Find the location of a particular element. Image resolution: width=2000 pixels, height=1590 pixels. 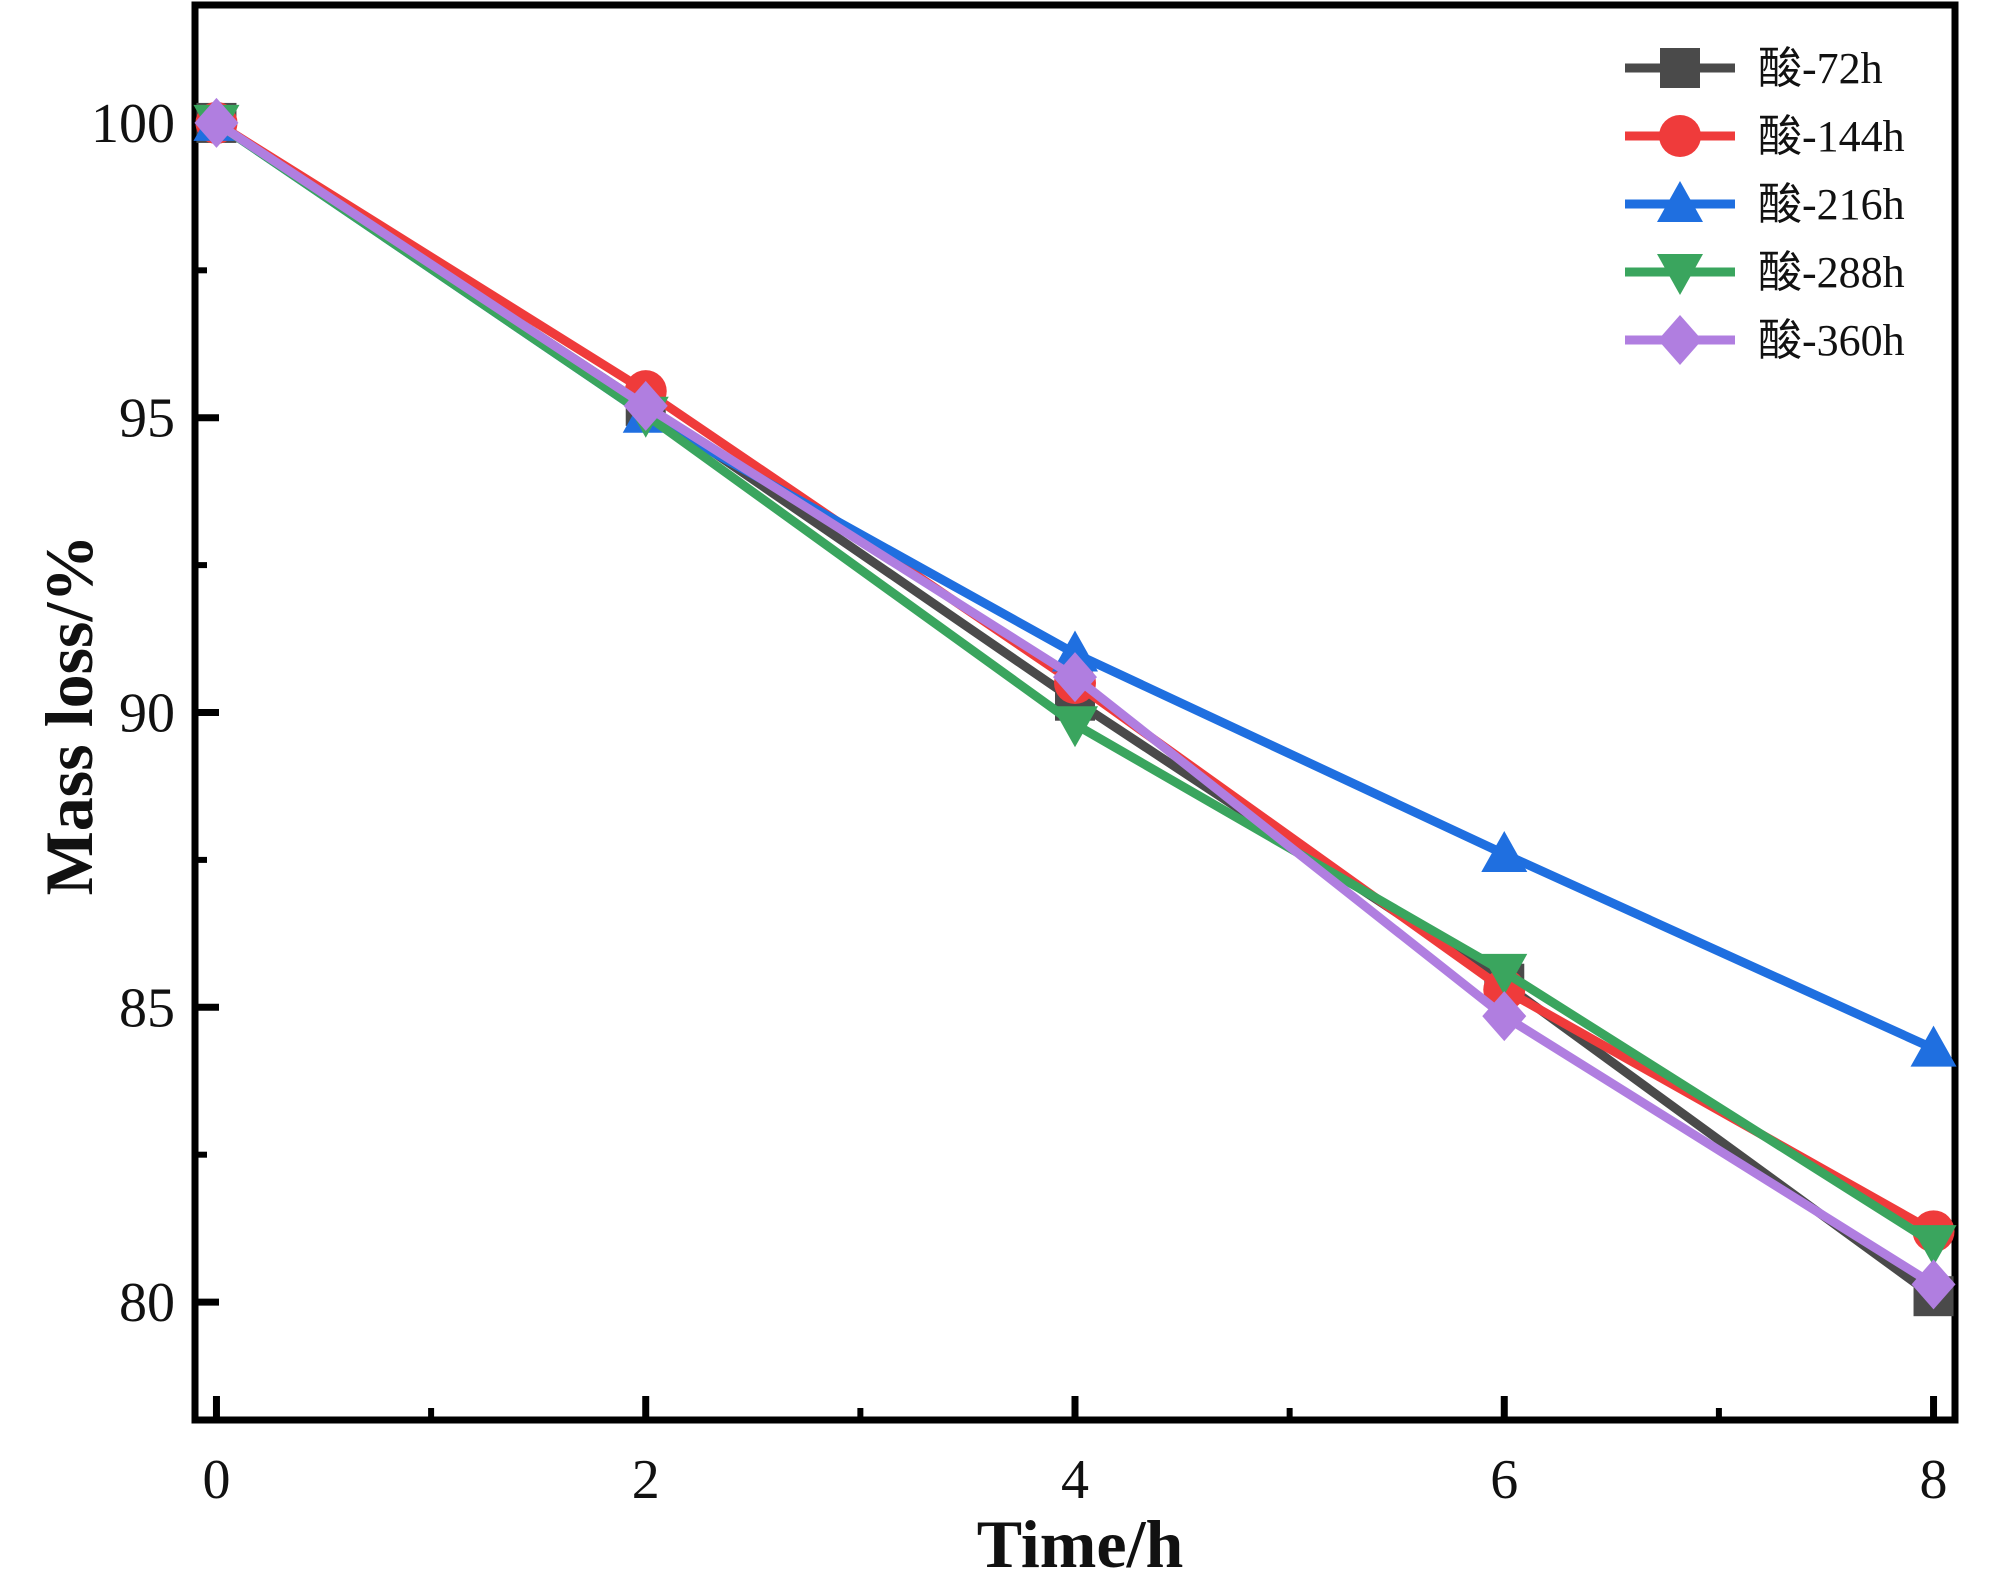

legend-label: 酸-360h is located at coordinates (1831, 340).